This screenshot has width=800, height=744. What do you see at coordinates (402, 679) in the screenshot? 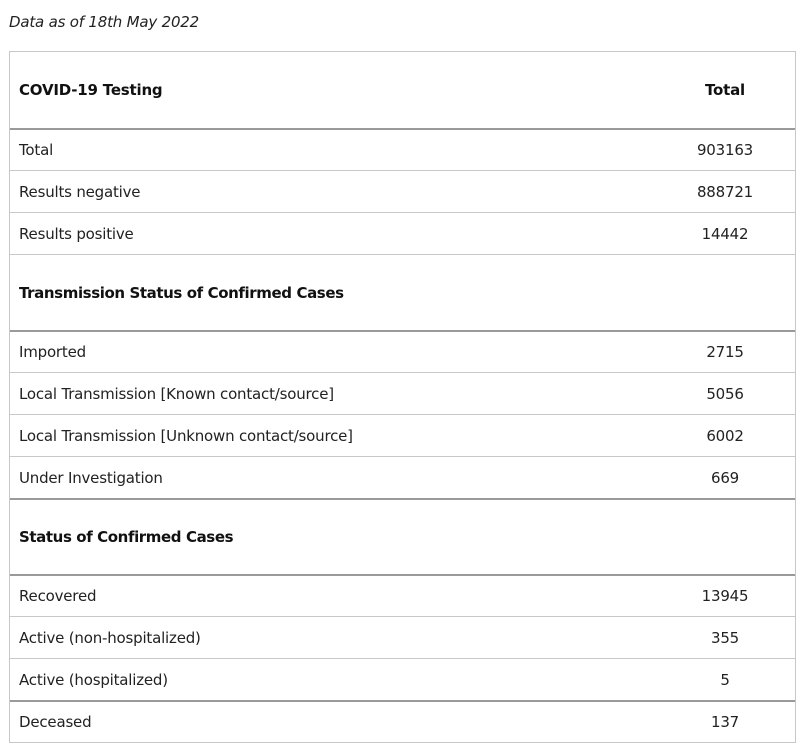
I see `table-row: Active (hospitalized) 5` at bounding box center [402, 679].